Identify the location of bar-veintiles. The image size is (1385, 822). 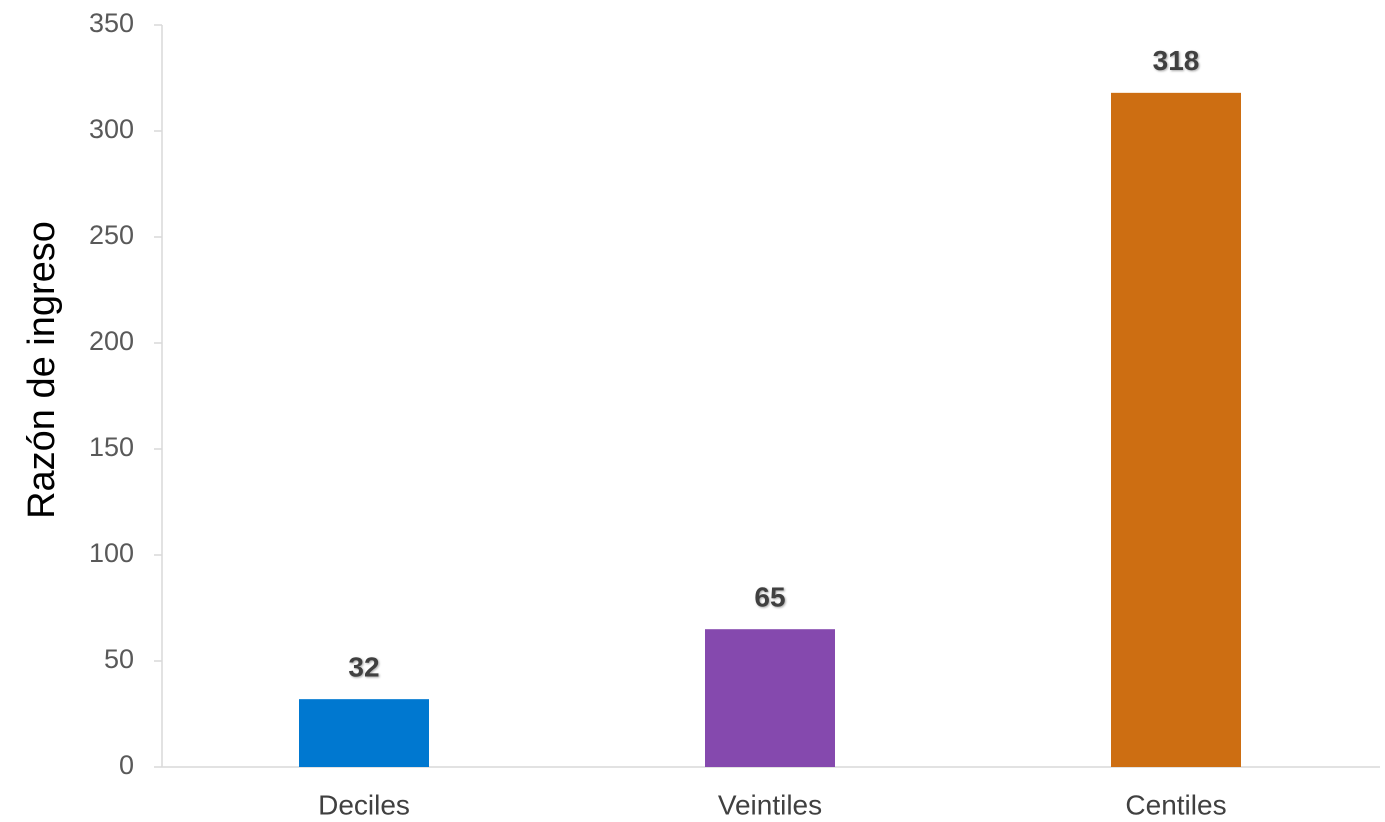
(770, 698).